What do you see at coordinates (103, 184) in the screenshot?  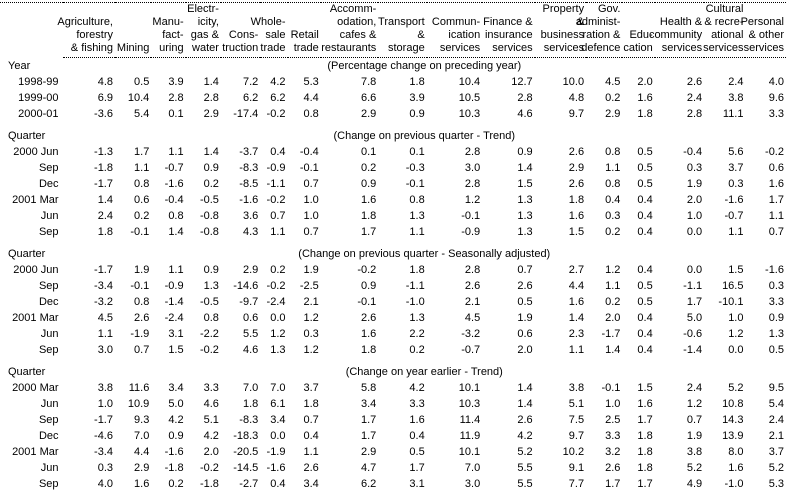 I see `value-cell: -1.7` at bounding box center [103, 184].